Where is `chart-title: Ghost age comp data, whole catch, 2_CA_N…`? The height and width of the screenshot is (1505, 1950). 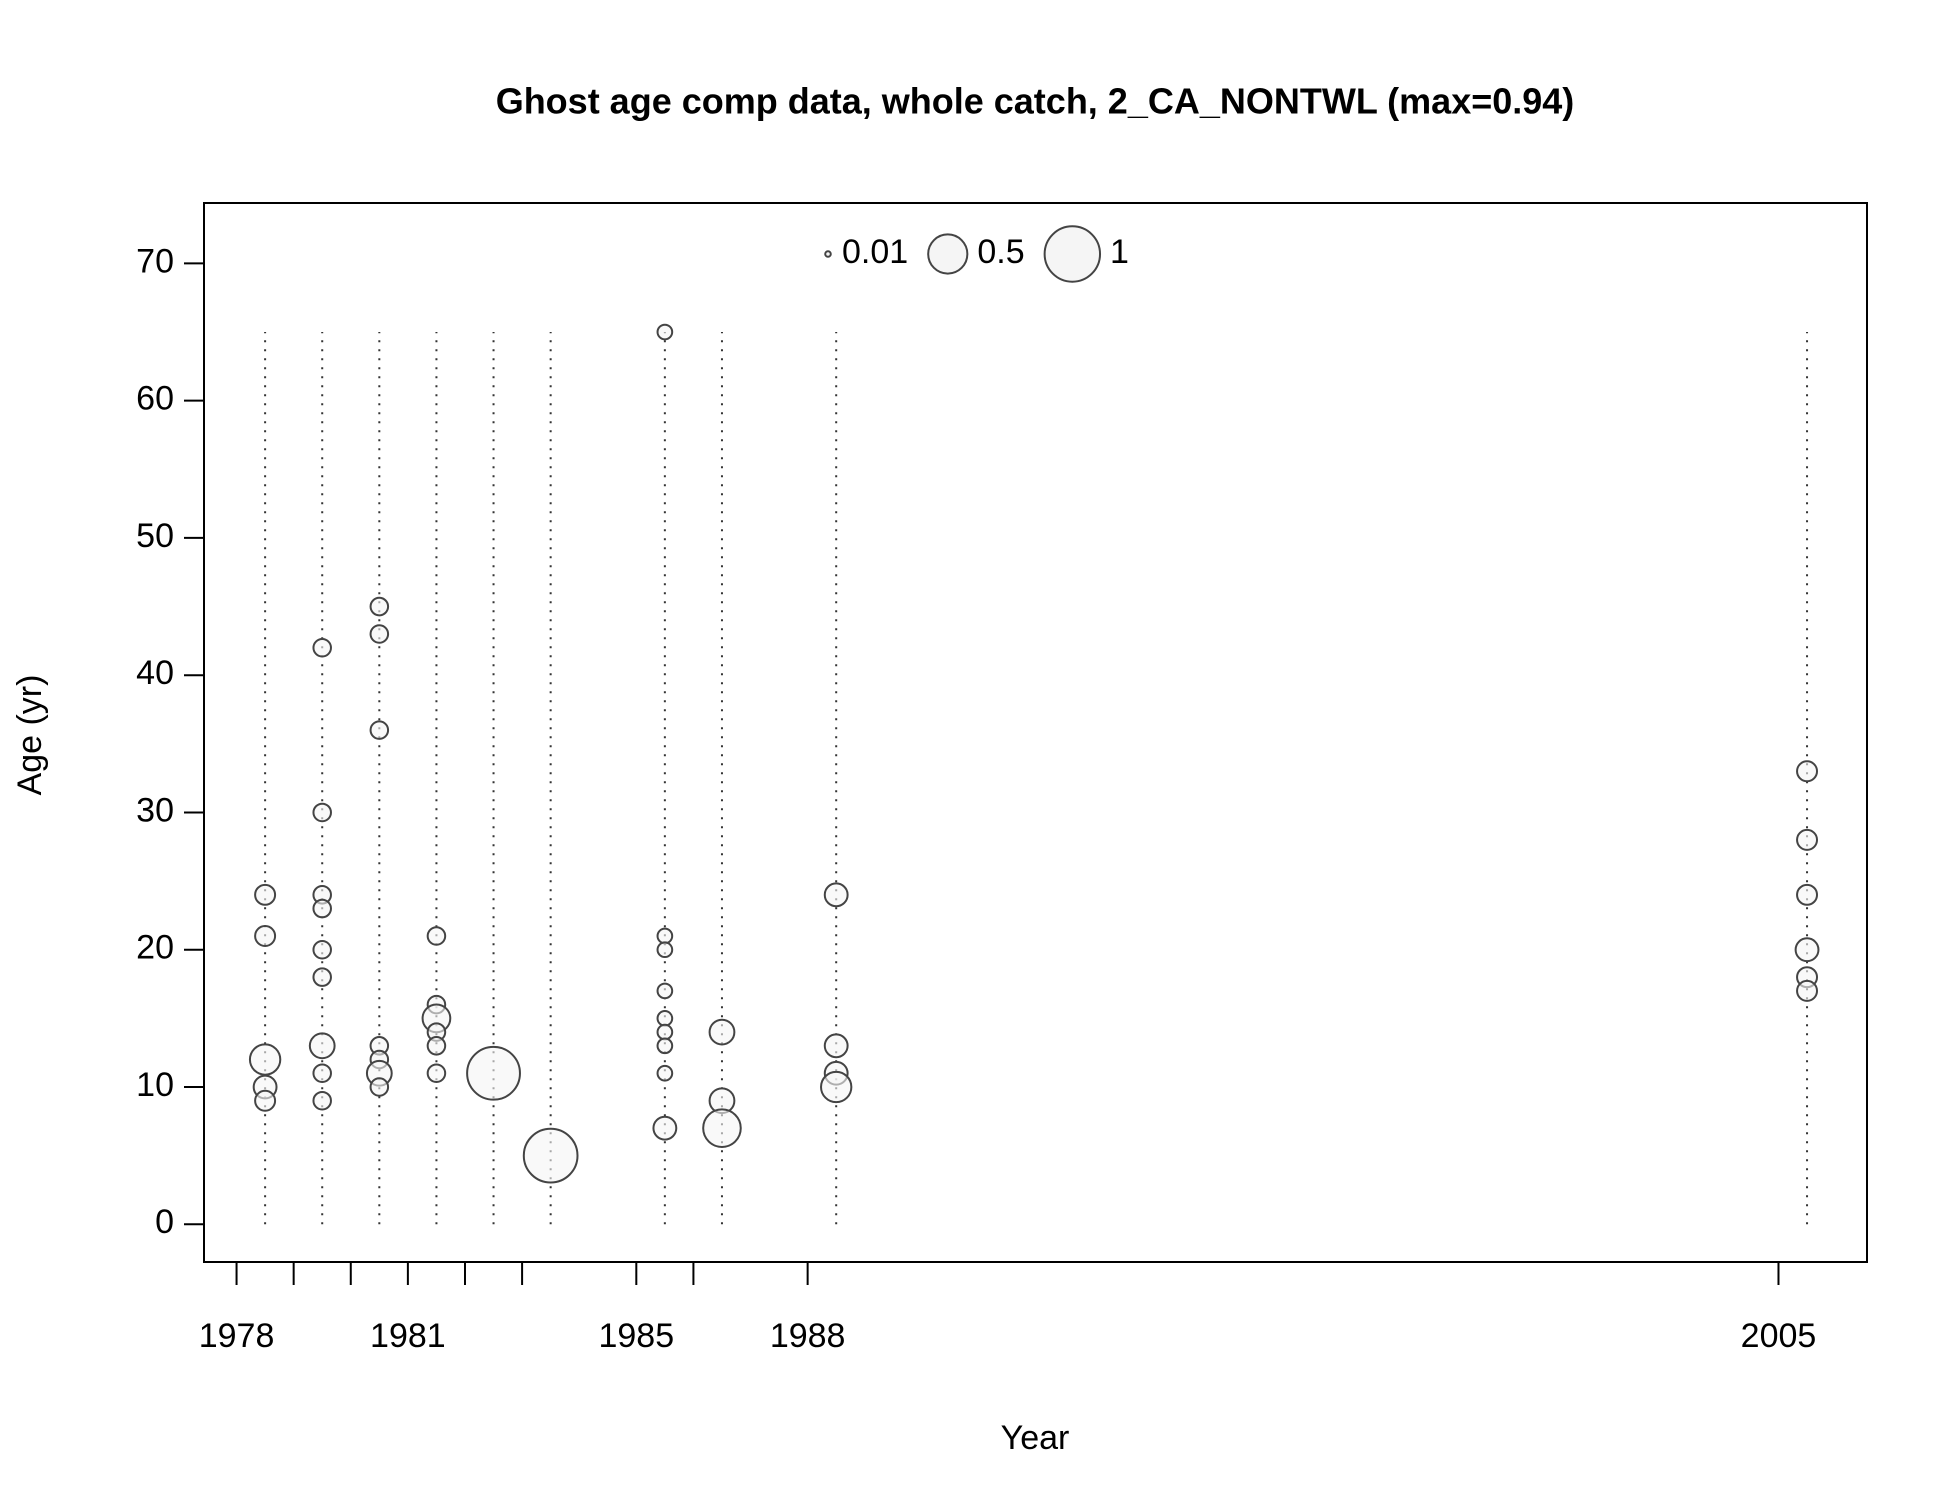 chart-title: Ghost age comp data, whole catch, 2_CA_N… is located at coordinates (1035, 101).